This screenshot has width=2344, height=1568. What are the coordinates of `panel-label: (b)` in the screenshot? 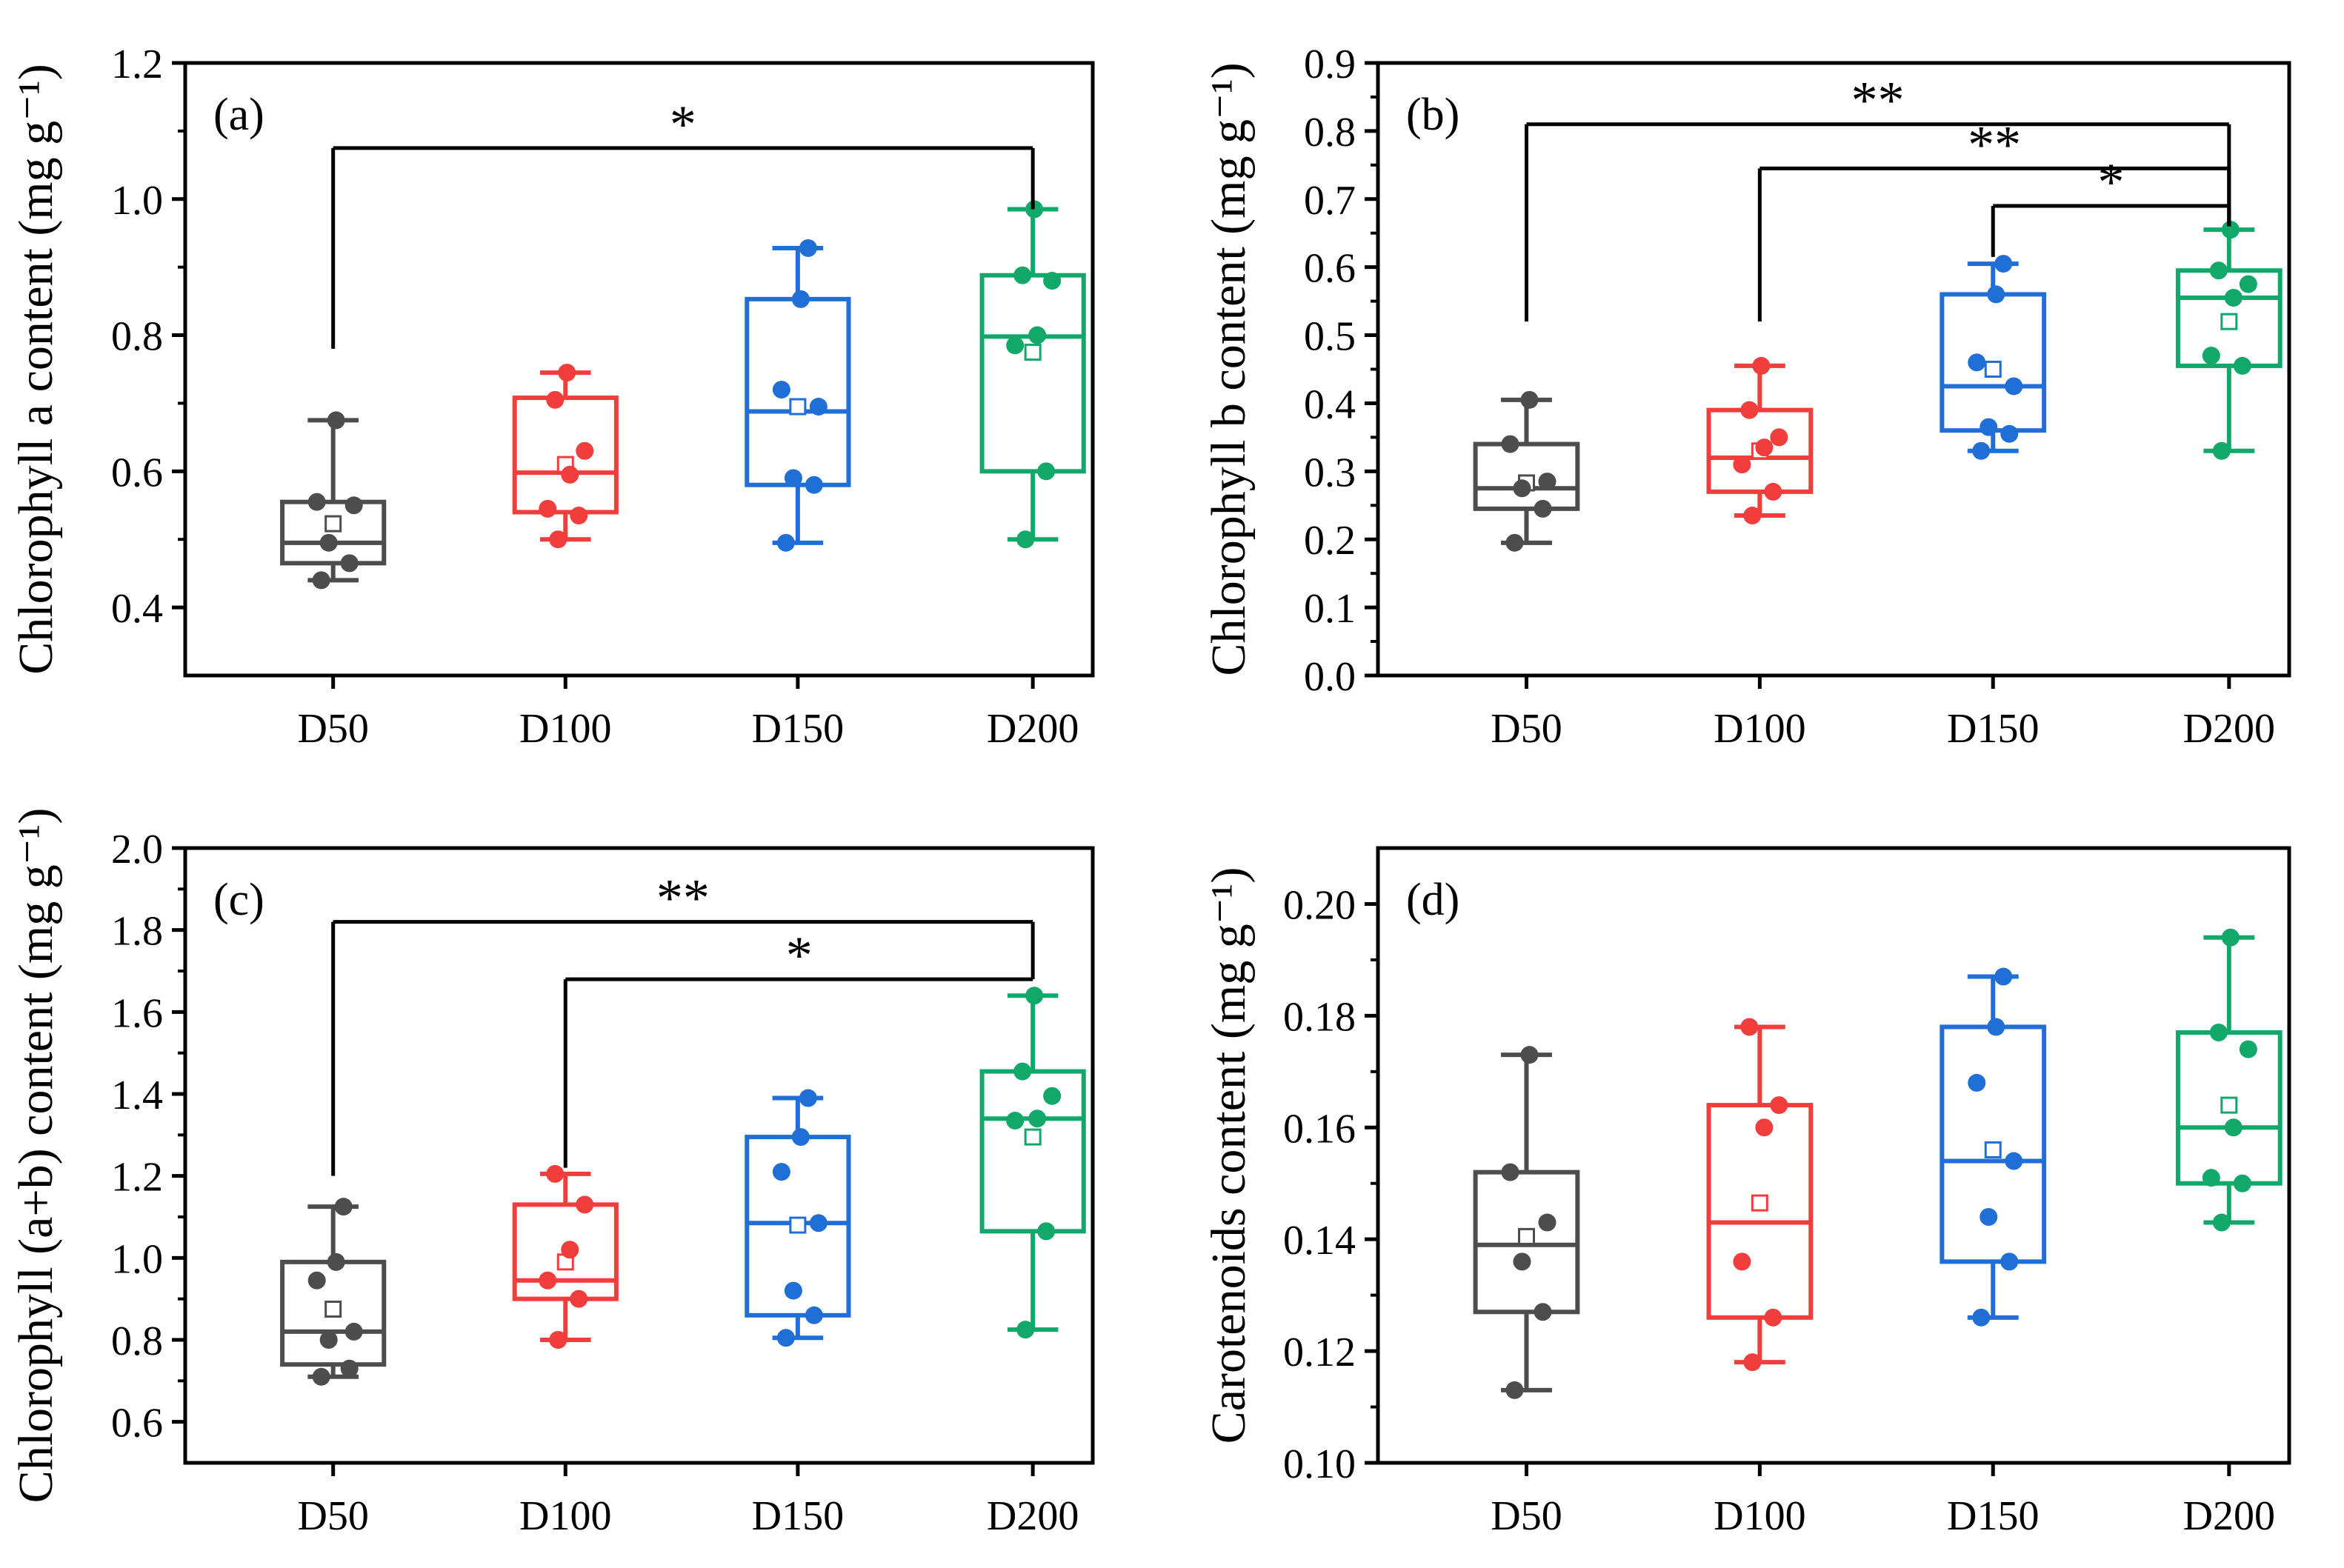 It's located at (1432, 115).